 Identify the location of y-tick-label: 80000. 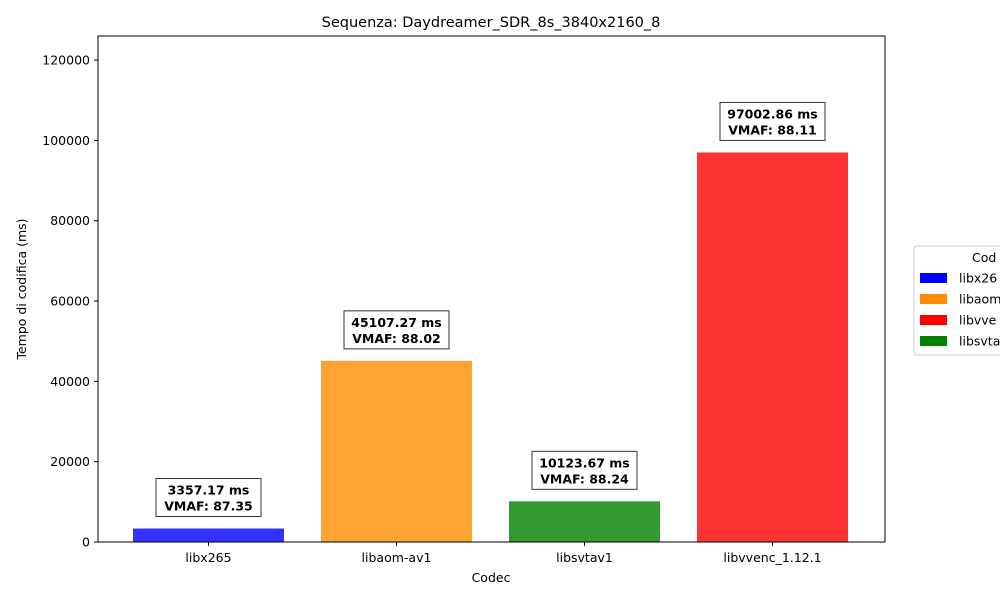
(70, 220).